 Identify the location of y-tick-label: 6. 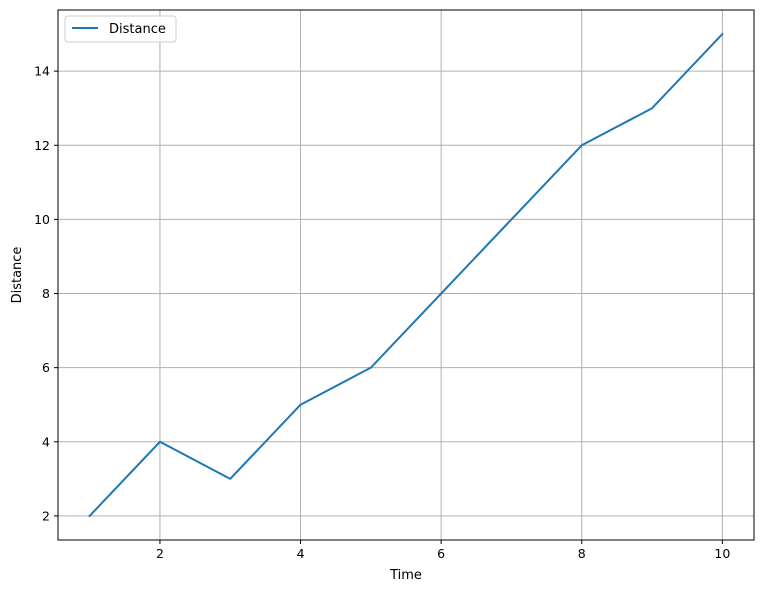
(46, 367).